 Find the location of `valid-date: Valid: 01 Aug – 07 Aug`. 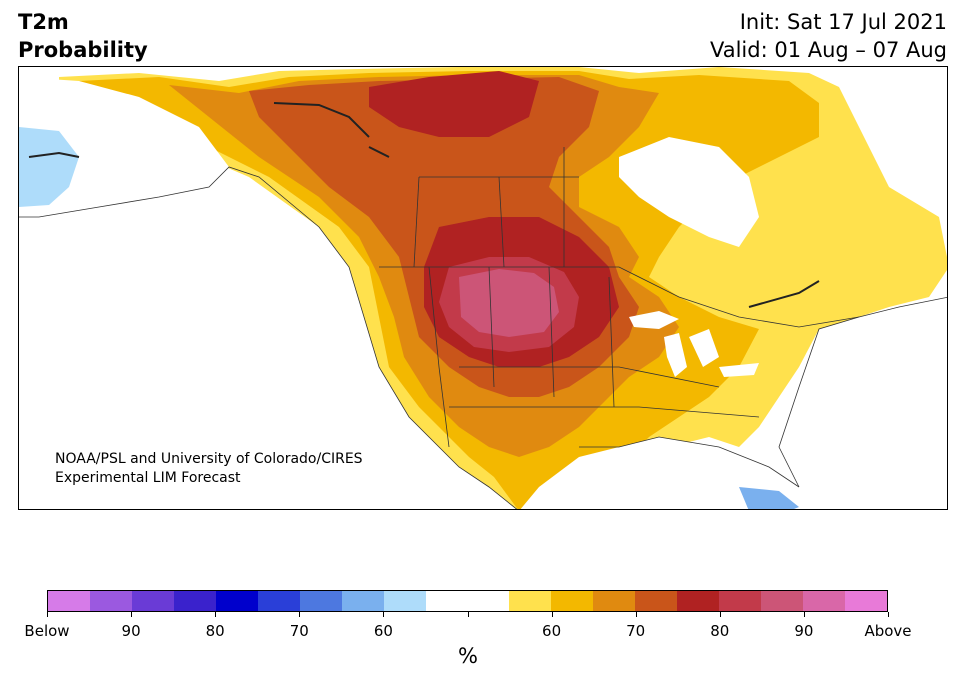

valid-date: Valid: 01 Aug – 07 Aug is located at coordinates (828, 50).